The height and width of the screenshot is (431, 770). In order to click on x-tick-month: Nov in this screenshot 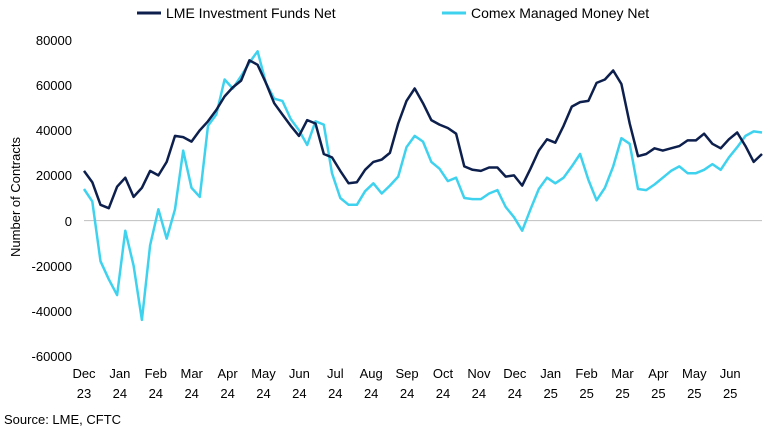, I will do `click(479, 373)`.